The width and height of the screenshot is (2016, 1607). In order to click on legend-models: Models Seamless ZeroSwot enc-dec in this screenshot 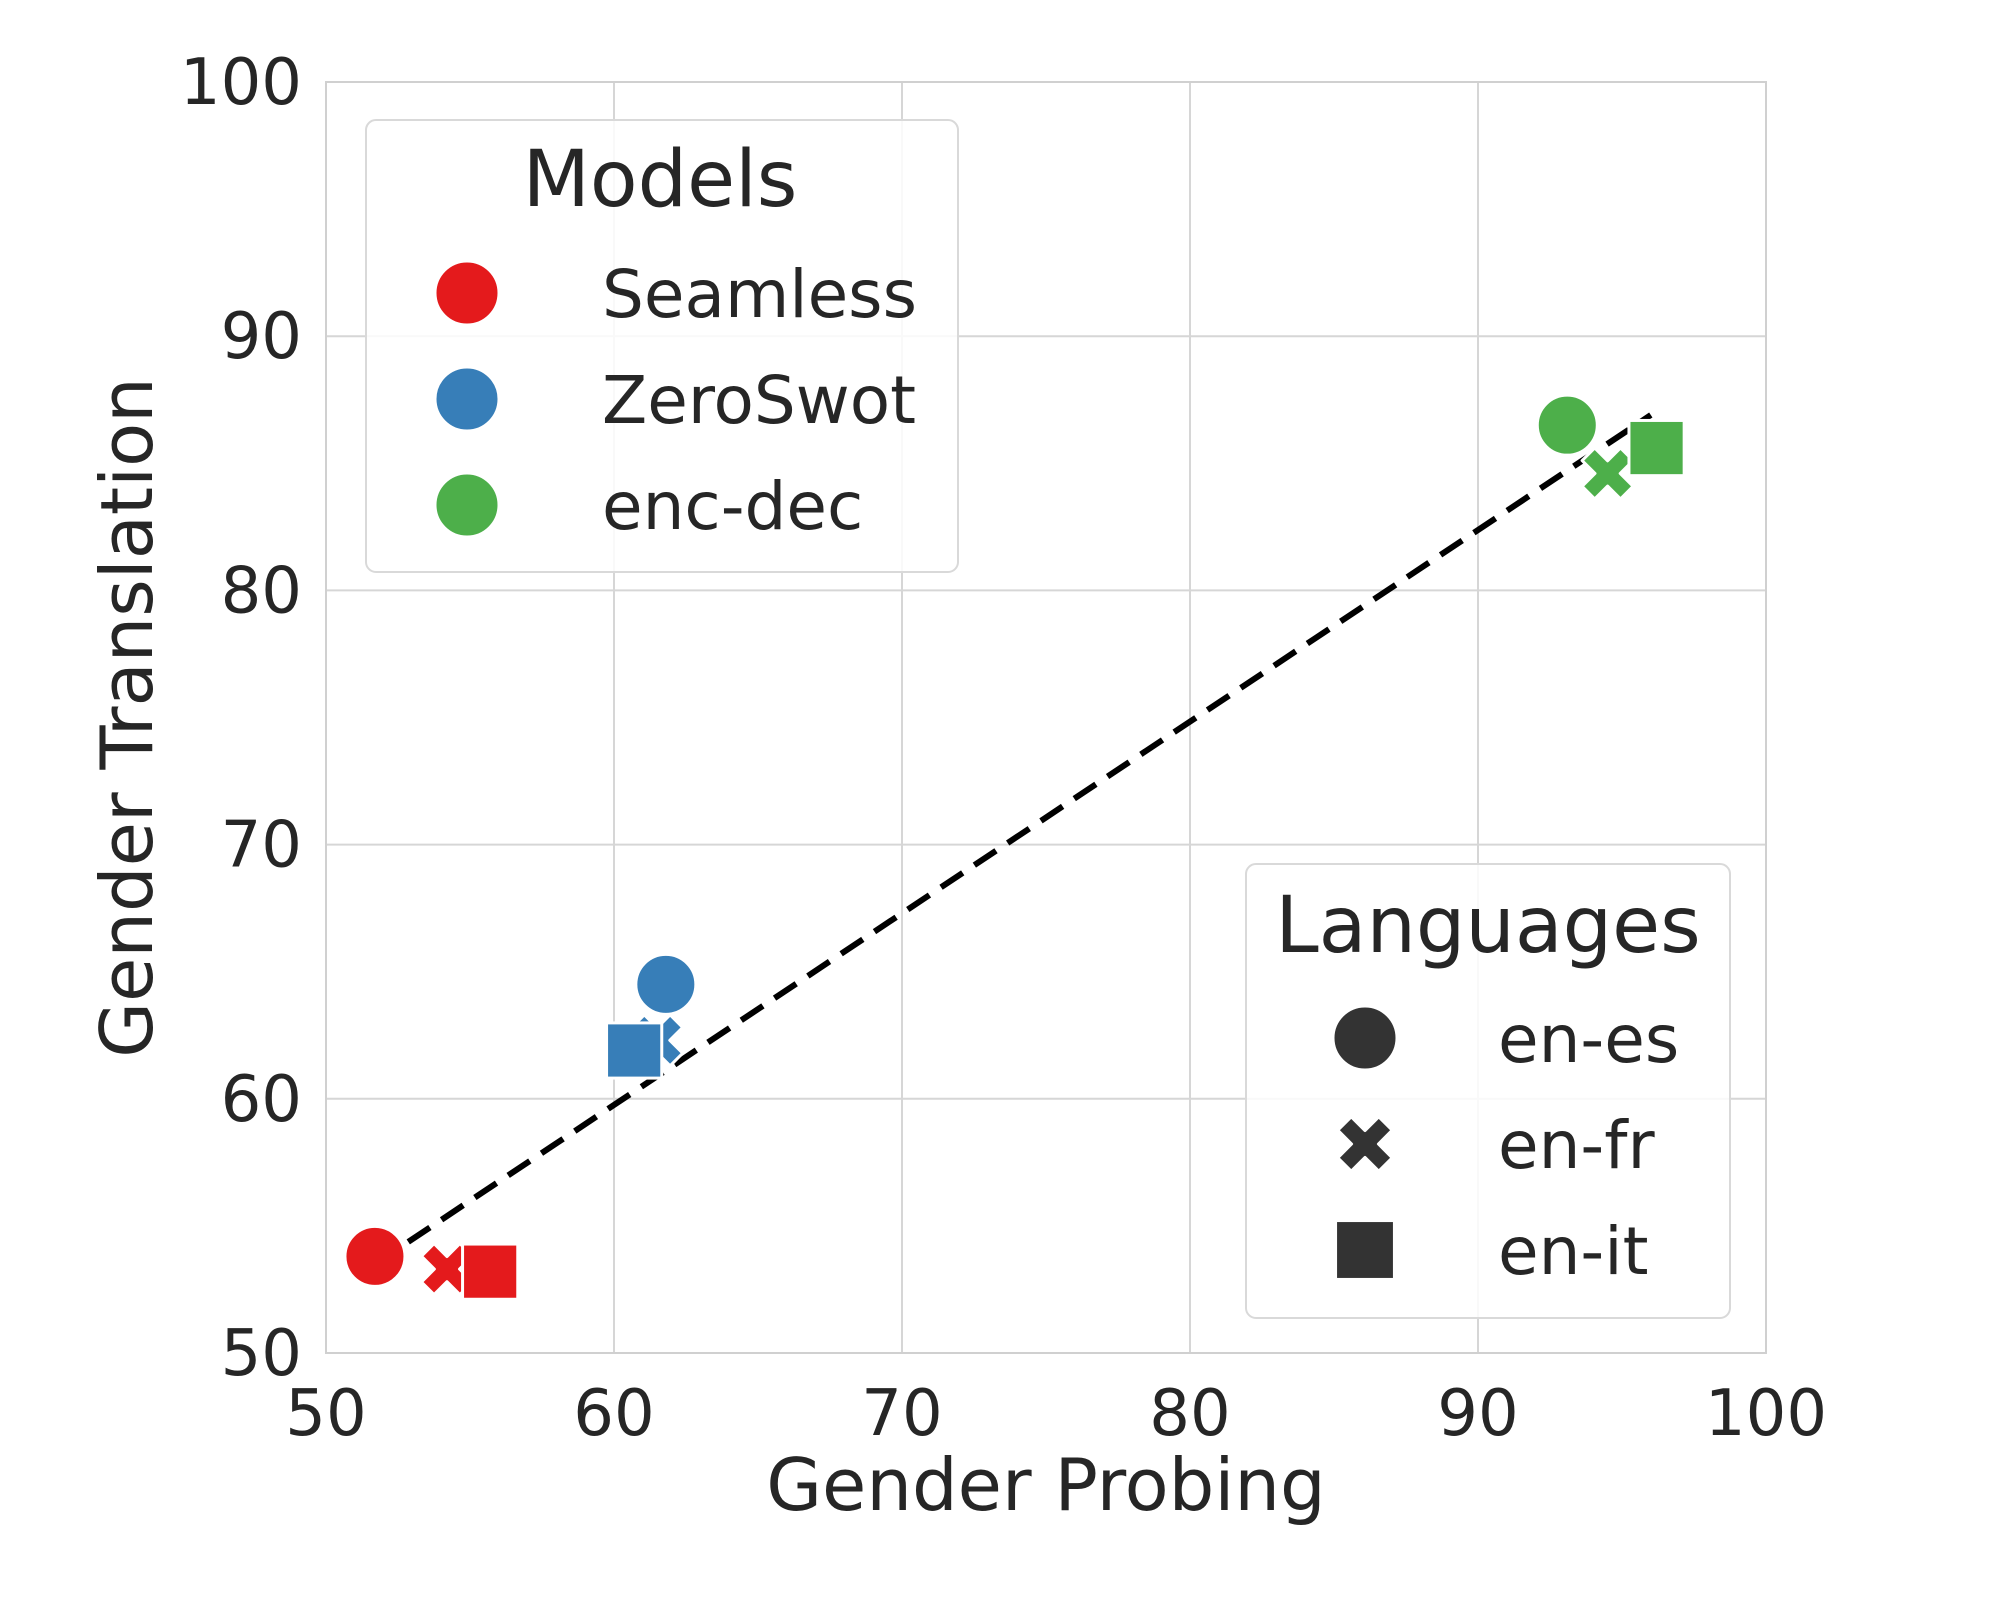, I will do `click(662, 346)`.